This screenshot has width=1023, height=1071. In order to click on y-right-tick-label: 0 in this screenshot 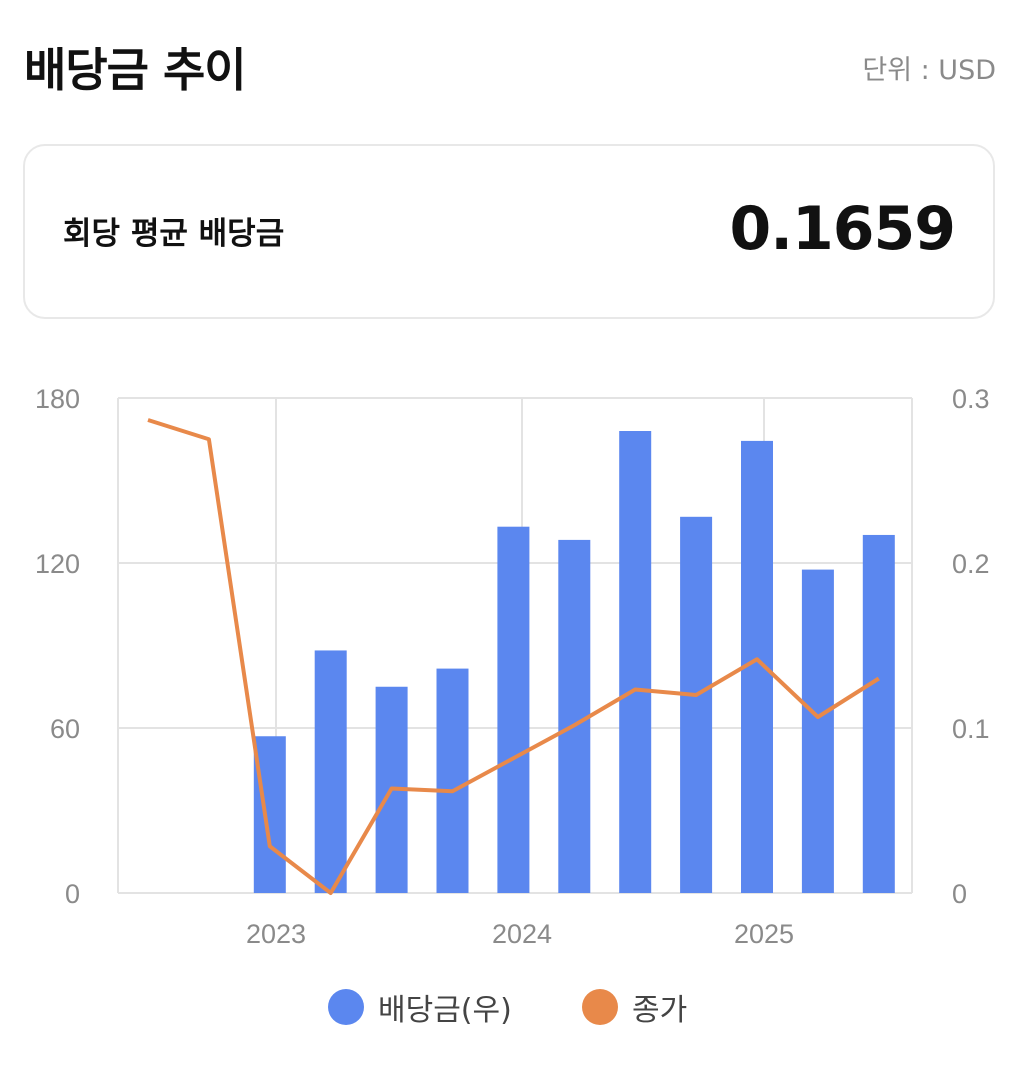, I will do `click(959, 894)`.